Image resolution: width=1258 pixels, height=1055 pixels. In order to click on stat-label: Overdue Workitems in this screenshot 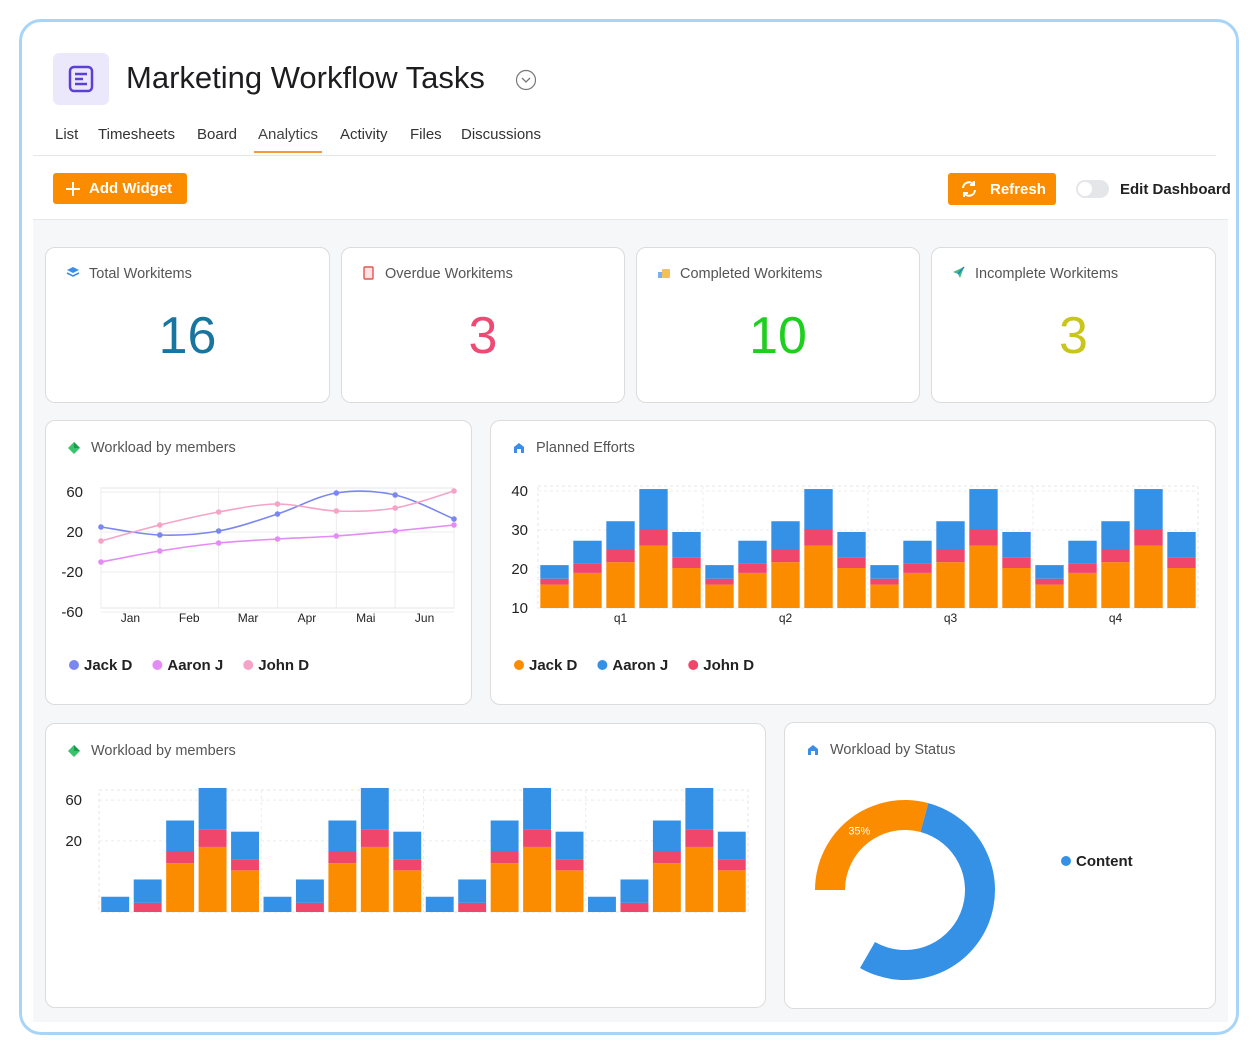, I will do `click(449, 274)`.